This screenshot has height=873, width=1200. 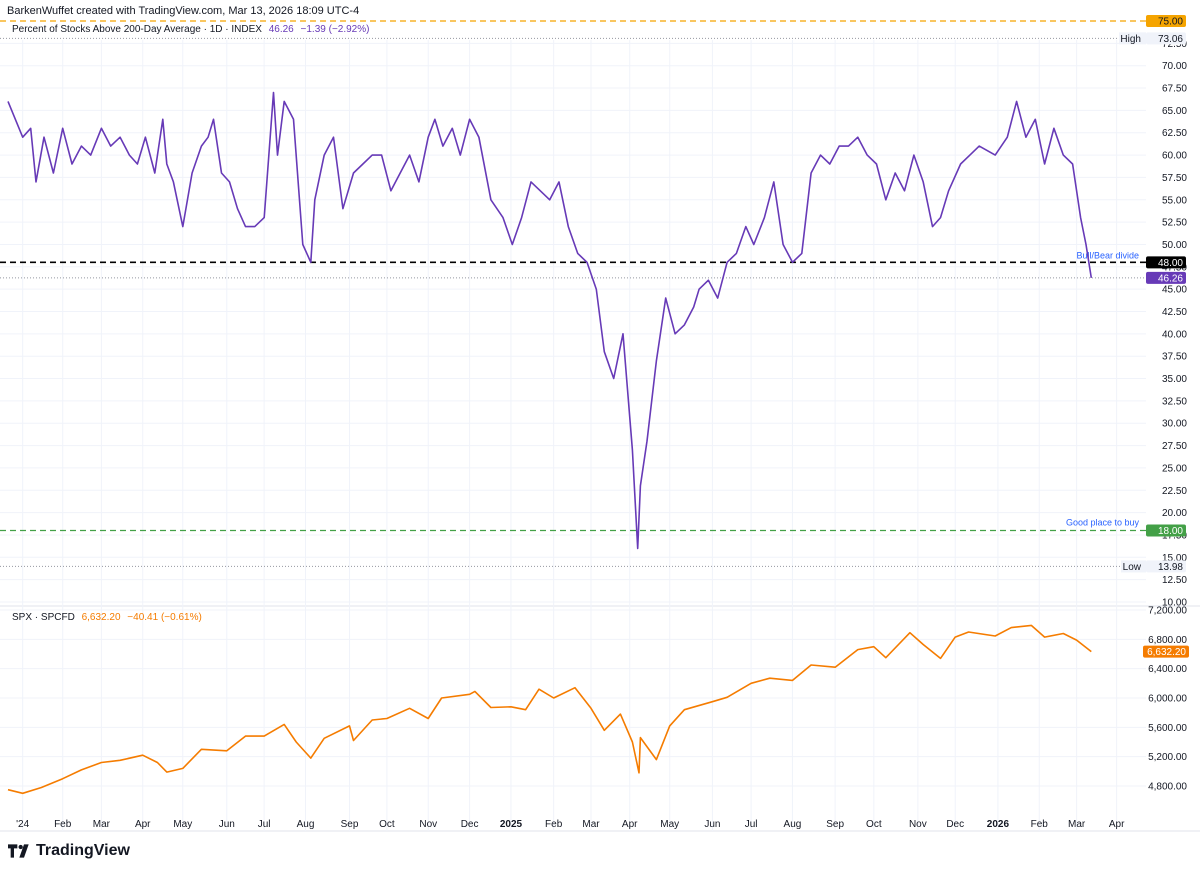 What do you see at coordinates (1170, 39) in the screenshot?
I see `tag-high: 73.06` at bounding box center [1170, 39].